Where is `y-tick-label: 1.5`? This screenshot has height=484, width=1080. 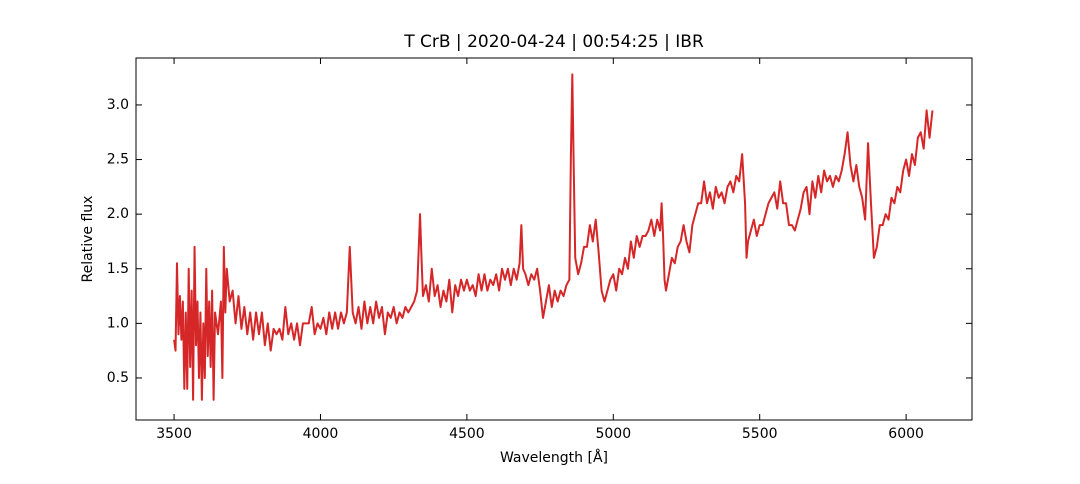 y-tick-label: 1.5 is located at coordinates (118, 269).